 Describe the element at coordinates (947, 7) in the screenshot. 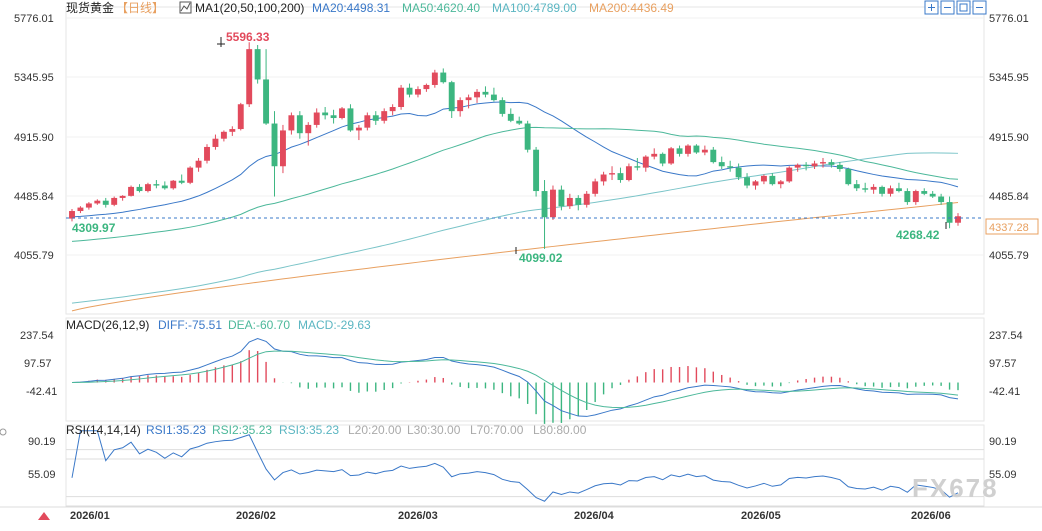

I see `zoom-out-icon` at that location.